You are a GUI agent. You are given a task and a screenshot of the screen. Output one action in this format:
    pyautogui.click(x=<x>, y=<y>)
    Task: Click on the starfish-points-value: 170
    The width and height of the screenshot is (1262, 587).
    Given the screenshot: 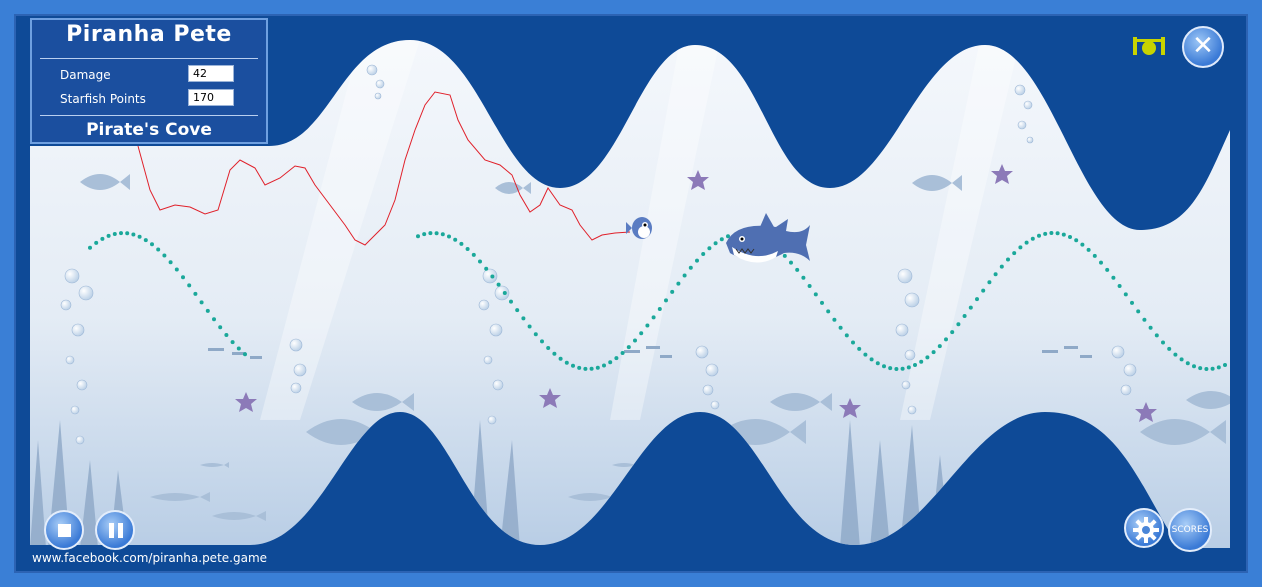 What is the action you would take?
    pyautogui.click(x=211, y=97)
    